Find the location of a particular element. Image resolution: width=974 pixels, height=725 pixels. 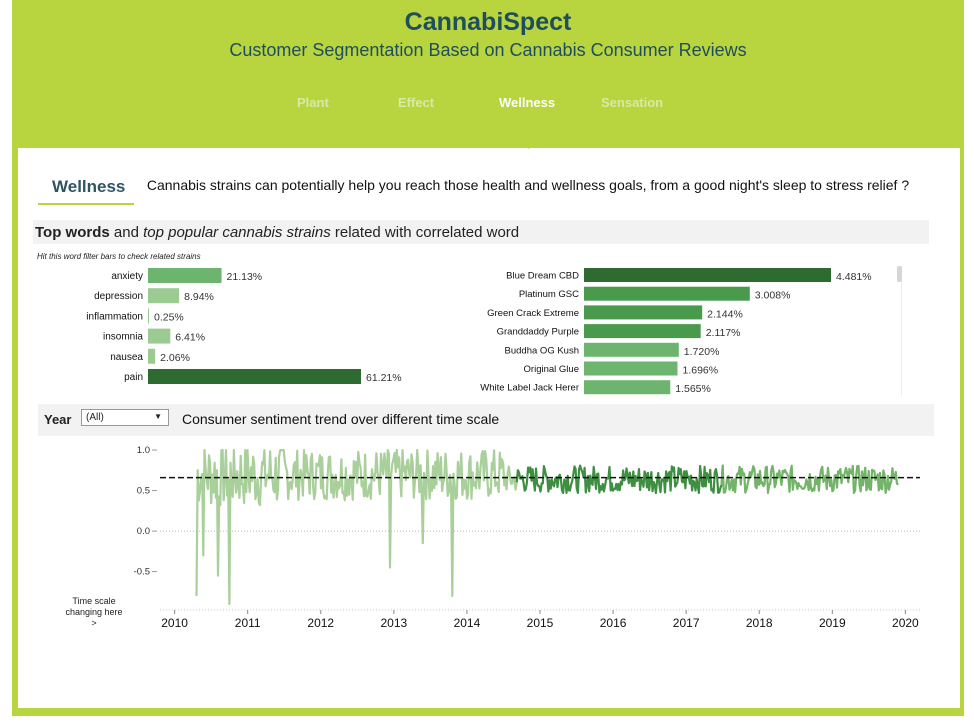

x-tick-label: 2019 is located at coordinates (832, 623).